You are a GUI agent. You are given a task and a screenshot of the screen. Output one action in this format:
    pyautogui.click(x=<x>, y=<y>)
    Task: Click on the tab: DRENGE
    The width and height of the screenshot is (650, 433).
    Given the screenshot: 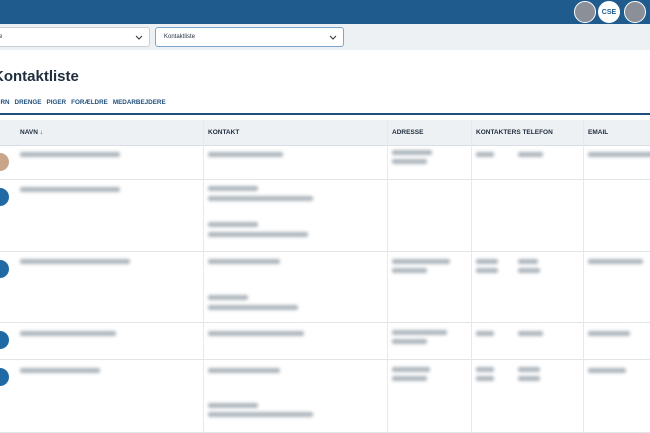 What is the action you would take?
    pyautogui.click(x=28, y=102)
    